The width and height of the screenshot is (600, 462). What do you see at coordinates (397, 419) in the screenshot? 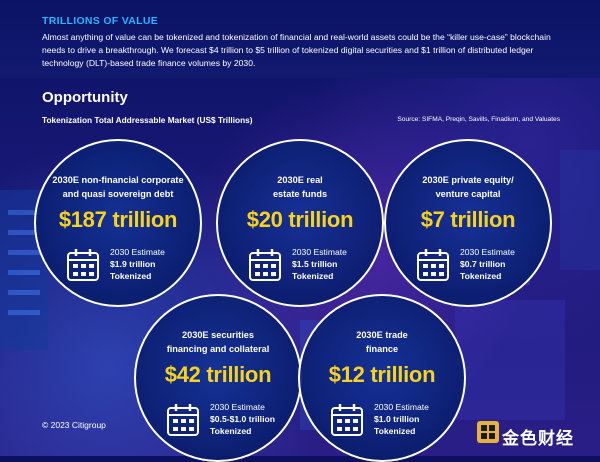
I see `estimate-value: $1.0 trillion` at bounding box center [397, 419].